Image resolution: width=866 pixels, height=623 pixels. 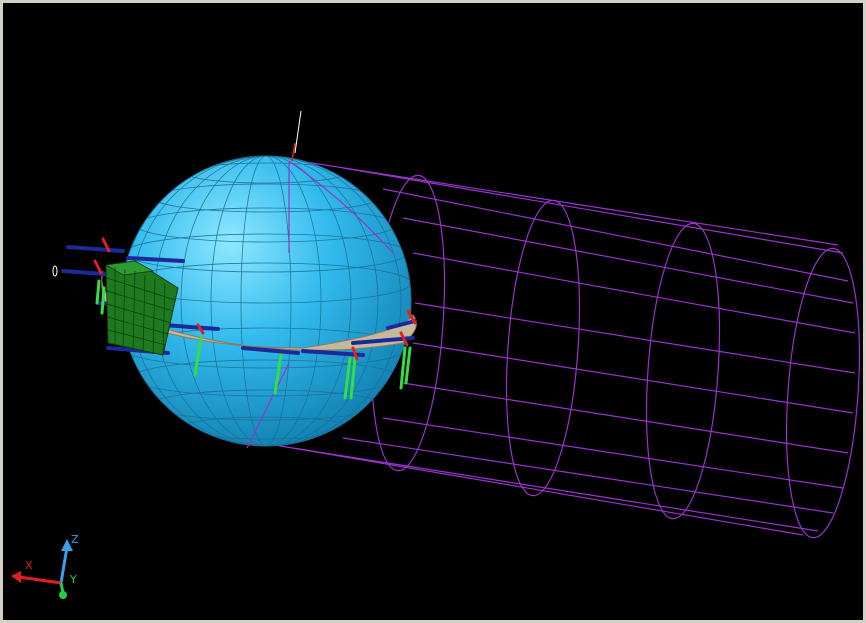 I want to click on cylinder-front-lines, so click(x=320, y=304).